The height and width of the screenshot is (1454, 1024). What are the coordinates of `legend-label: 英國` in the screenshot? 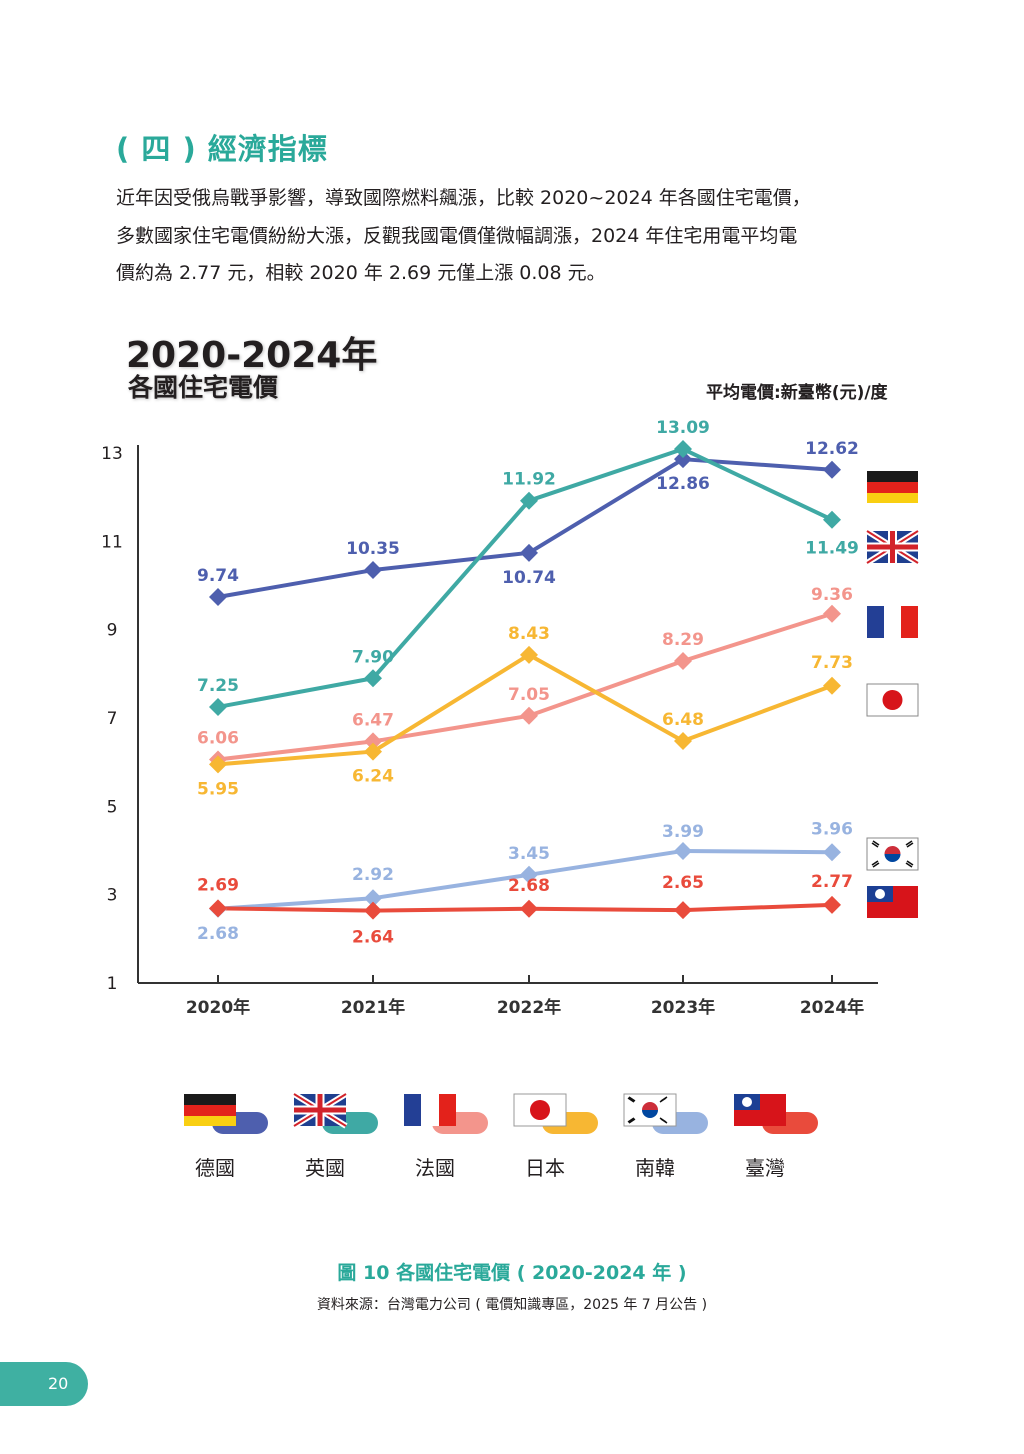 It's located at (325, 1168).